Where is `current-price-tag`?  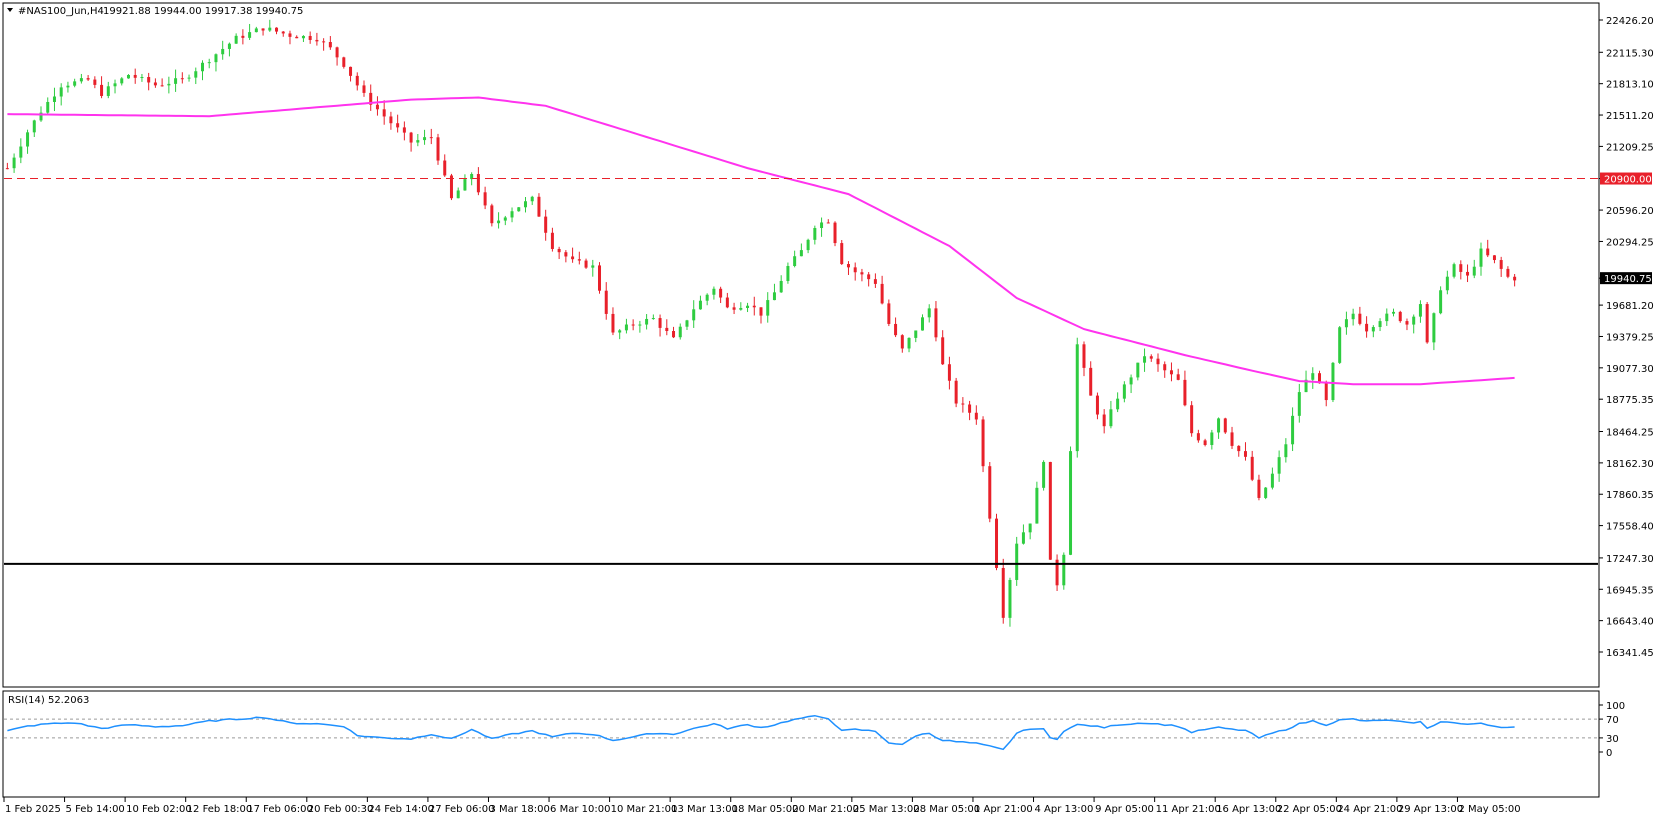
current-price-tag is located at coordinates (1626, 278).